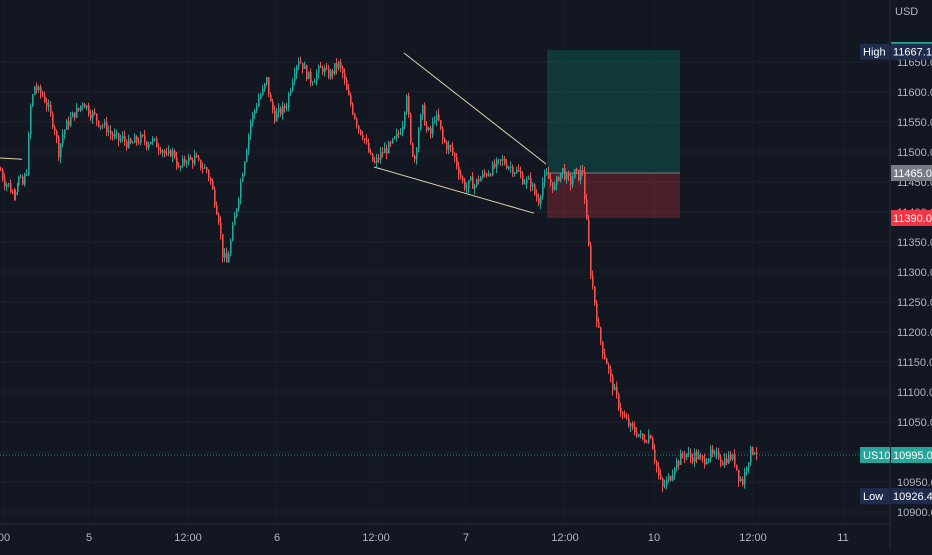 The height and width of the screenshot is (555, 932). Describe the element at coordinates (874, 53) in the screenshot. I see `price-tag-label: High` at that location.